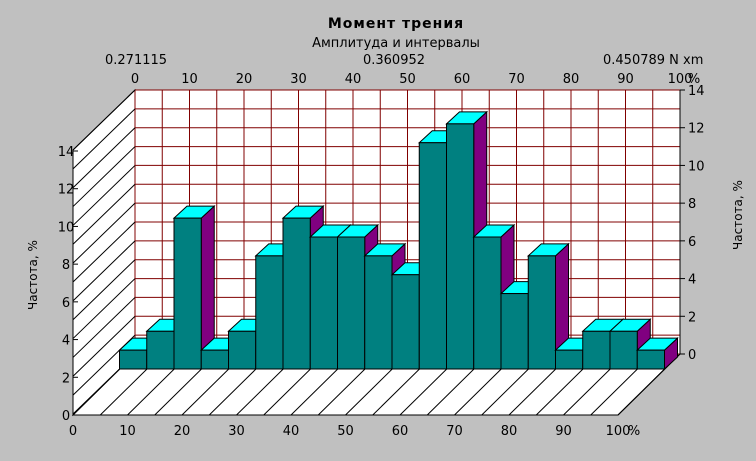  What do you see at coordinates (692, 242) in the screenshot?
I see `y-tick-label-right: 6` at bounding box center [692, 242].